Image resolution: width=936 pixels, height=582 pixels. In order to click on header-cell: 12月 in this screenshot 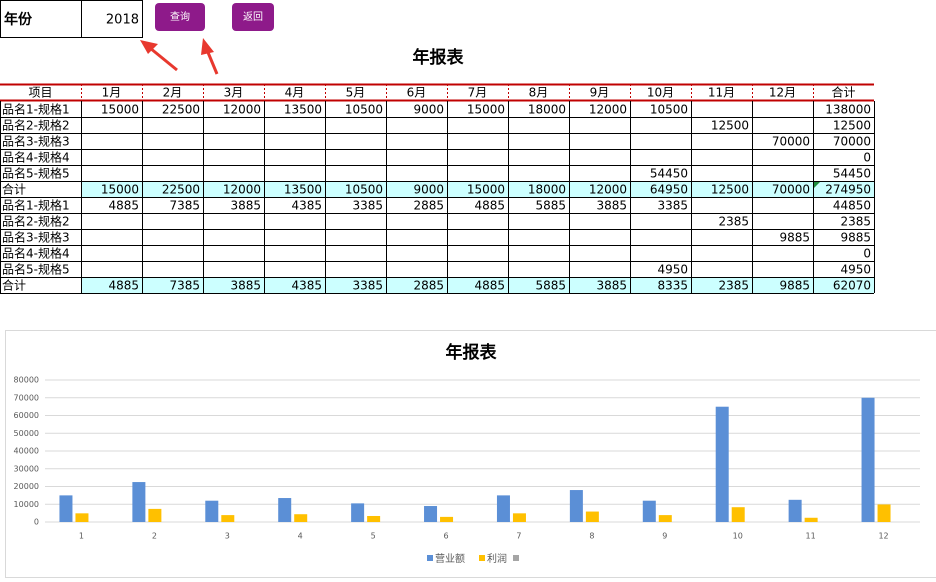, I will do `click(782, 93)`.